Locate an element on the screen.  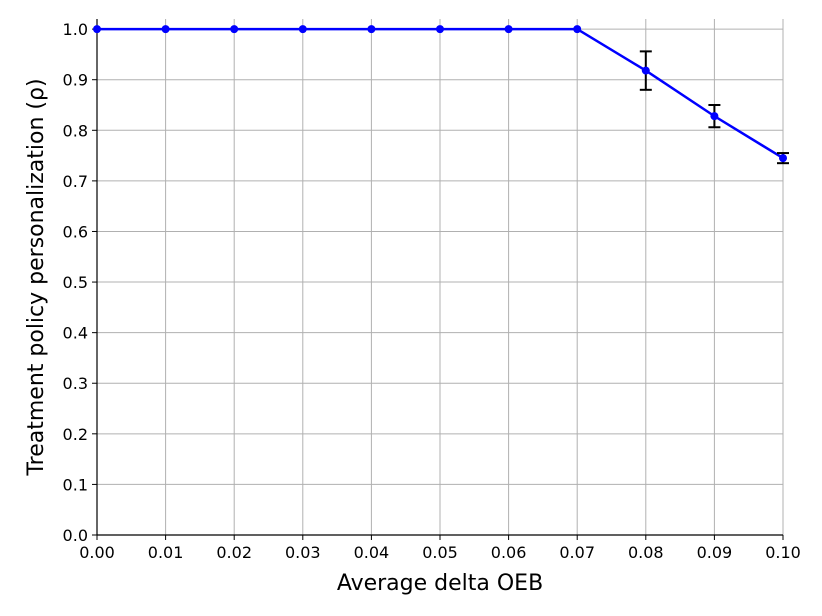
y-tick-label: 0.8 is located at coordinates (75, 130).